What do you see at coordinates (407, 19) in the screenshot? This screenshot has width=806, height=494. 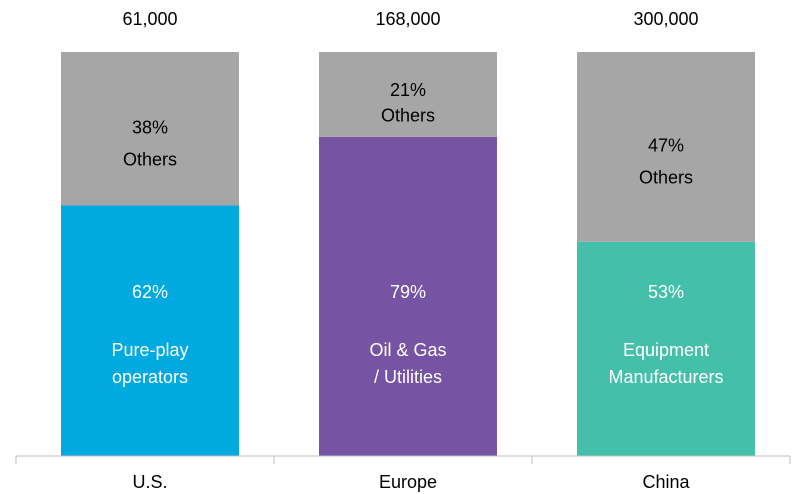 I see `total-label: 168,000` at bounding box center [407, 19].